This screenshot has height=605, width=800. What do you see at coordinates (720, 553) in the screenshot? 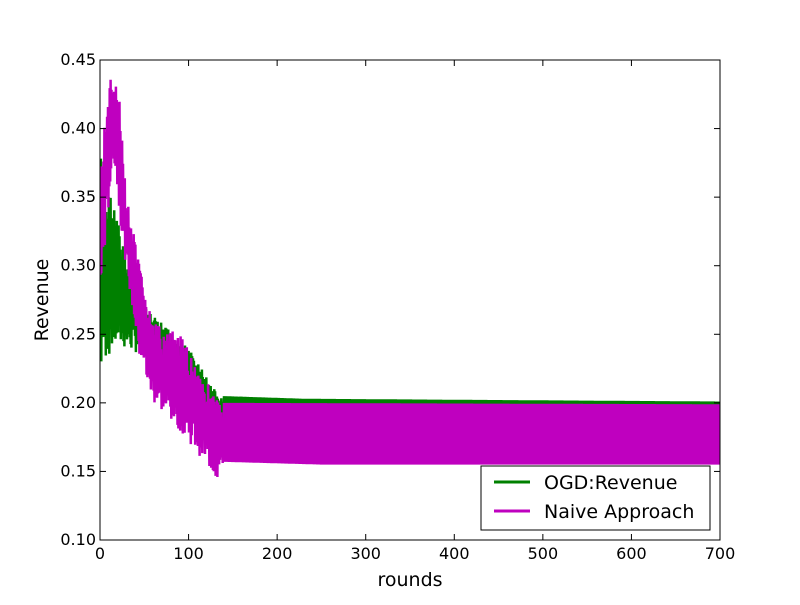
I see `x-tick-label: 700` at bounding box center [720, 553].